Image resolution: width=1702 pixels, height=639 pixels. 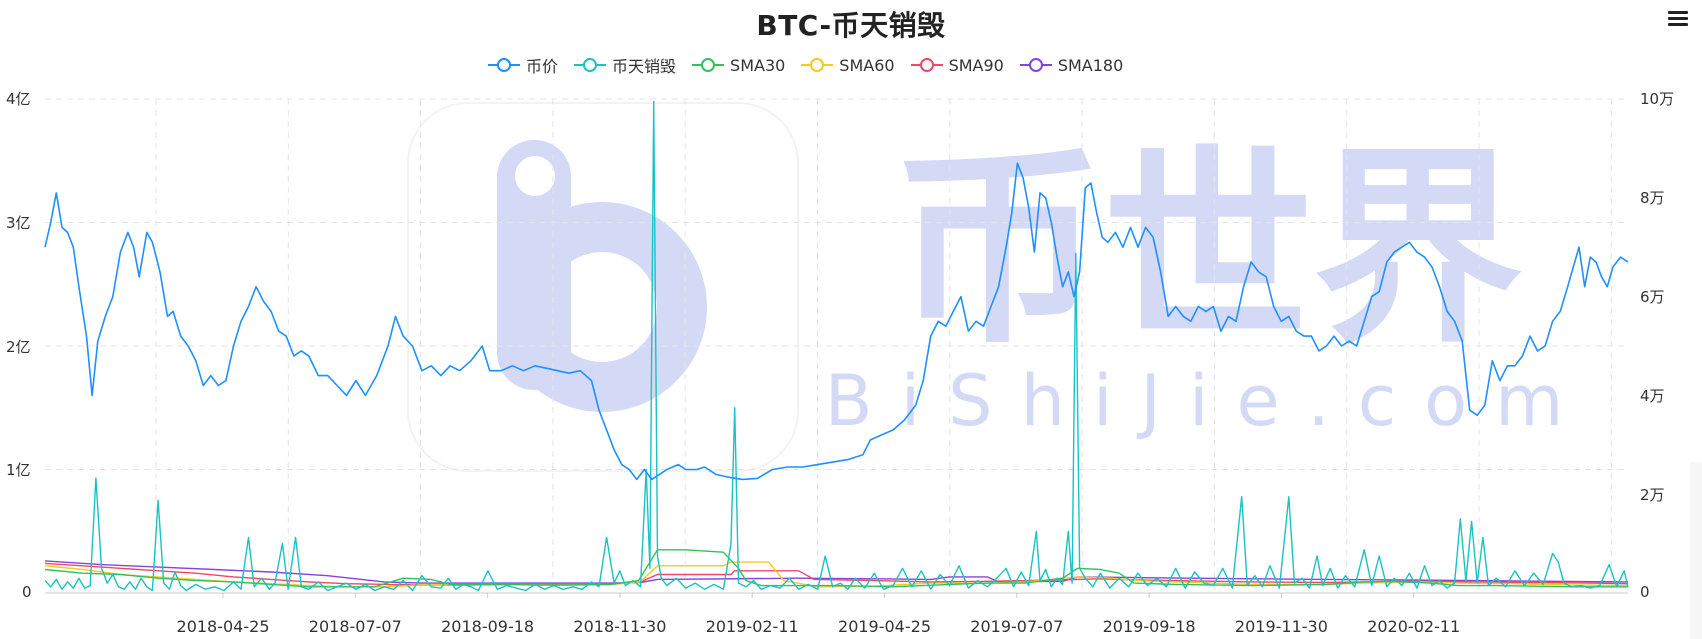 I want to click on series-SMA30, so click(x=836, y=568).